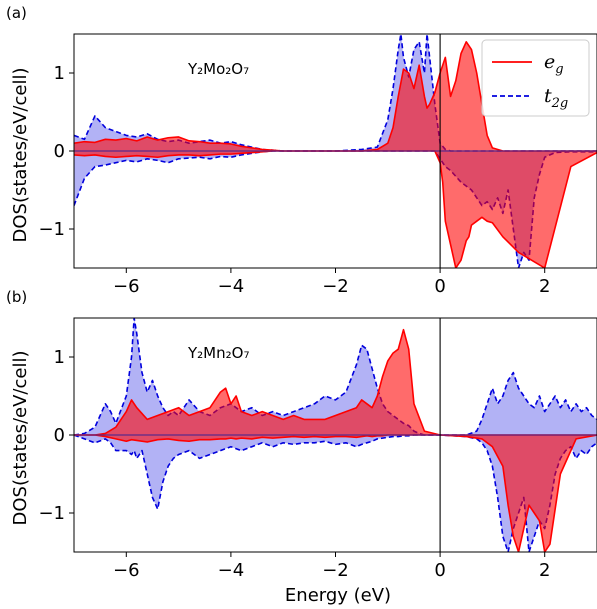 The height and width of the screenshot is (609, 597). Describe the element at coordinates (554, 64) in the screenshot. I see `legend-label-eg: eg` at that location.